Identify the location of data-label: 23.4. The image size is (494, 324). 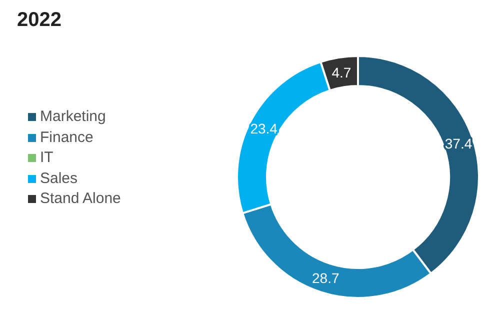
(264, 128).